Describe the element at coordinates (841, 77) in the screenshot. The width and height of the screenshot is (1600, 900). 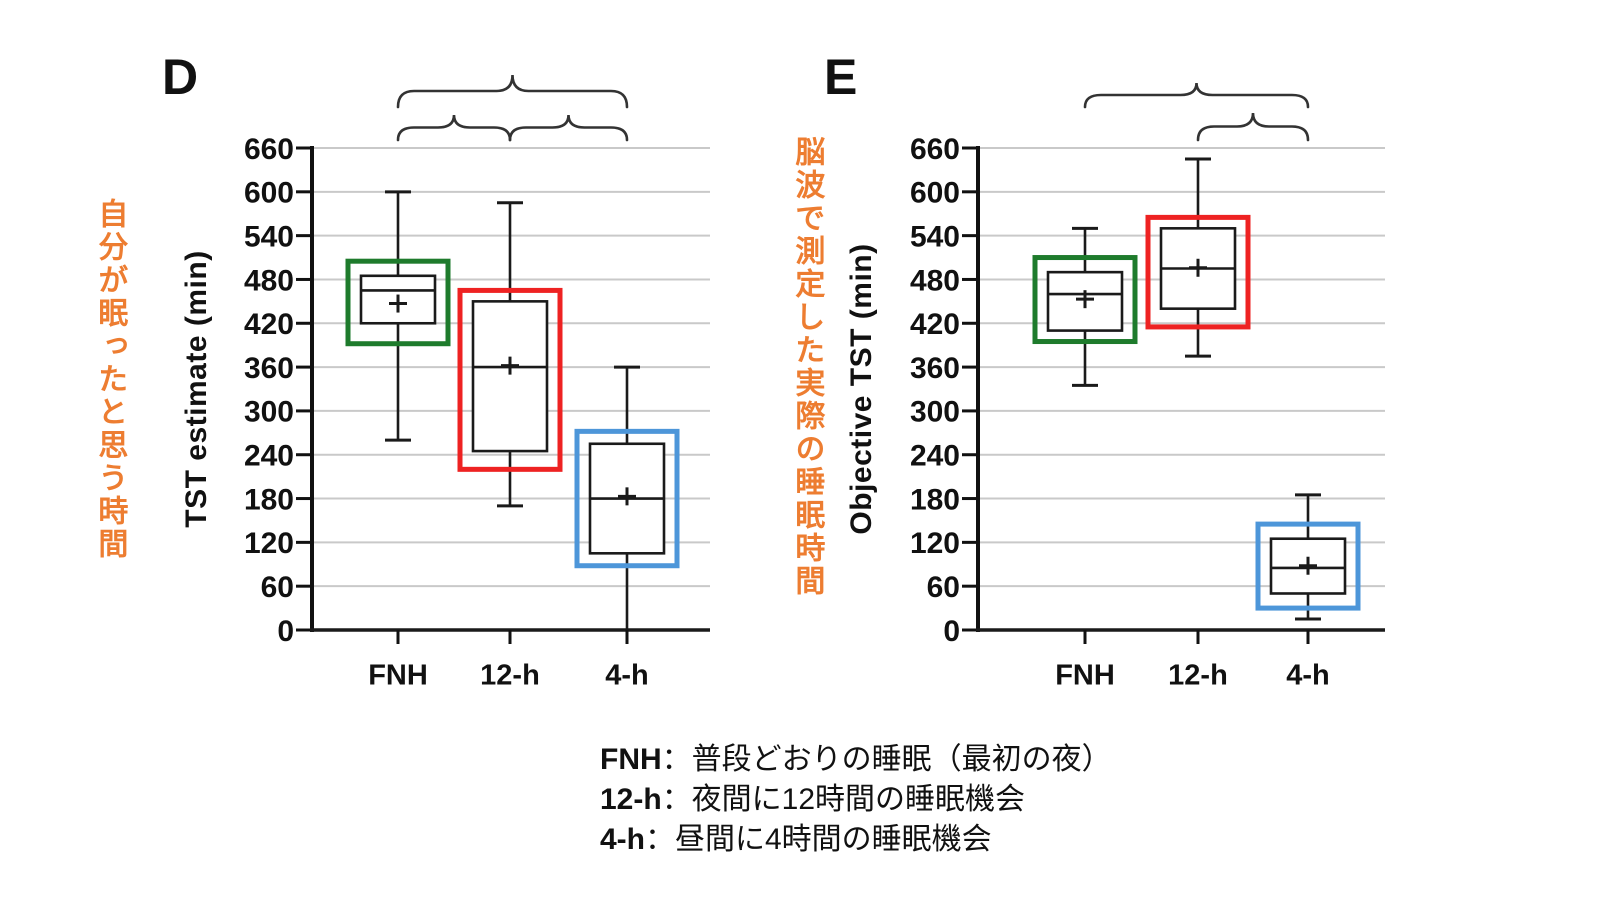
I see `panel-e-letter: E` at that location.